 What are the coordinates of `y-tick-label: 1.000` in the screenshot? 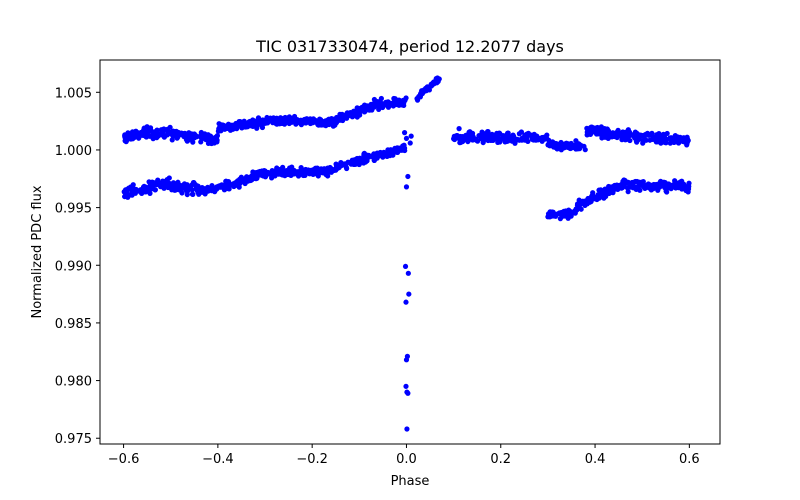 It's located at (73, 151).